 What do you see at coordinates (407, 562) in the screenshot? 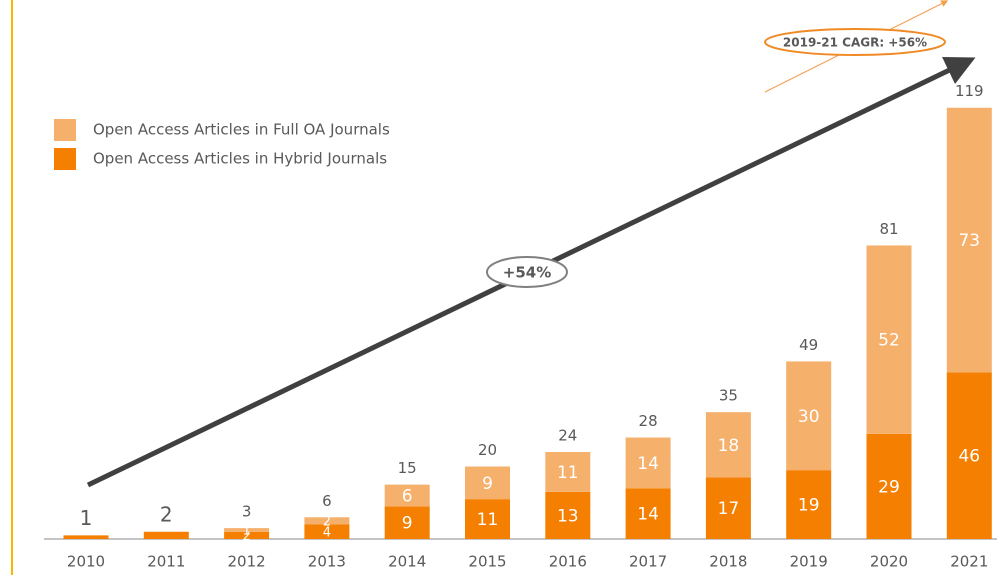
I see `x-tick-label: 2014` at bounding box center [407, 562].